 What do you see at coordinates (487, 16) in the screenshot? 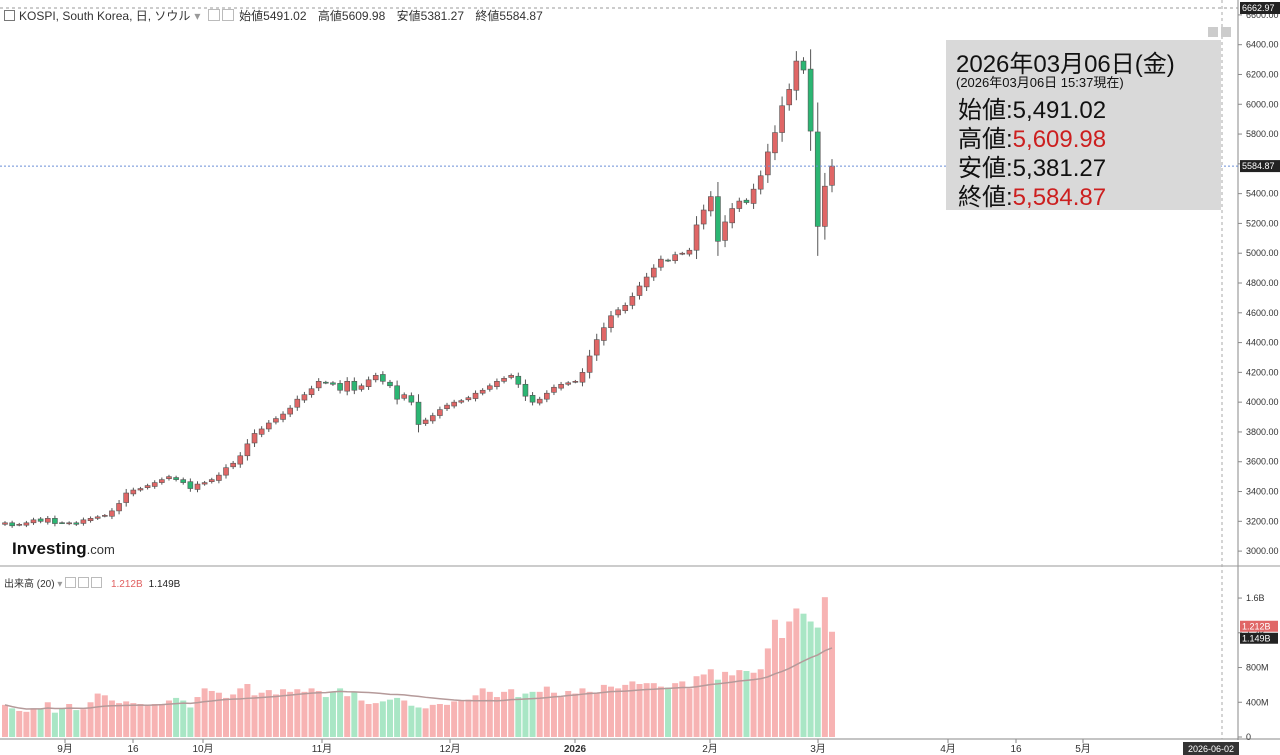
I see `close-label: 終値` at bounding box center [487, 16].